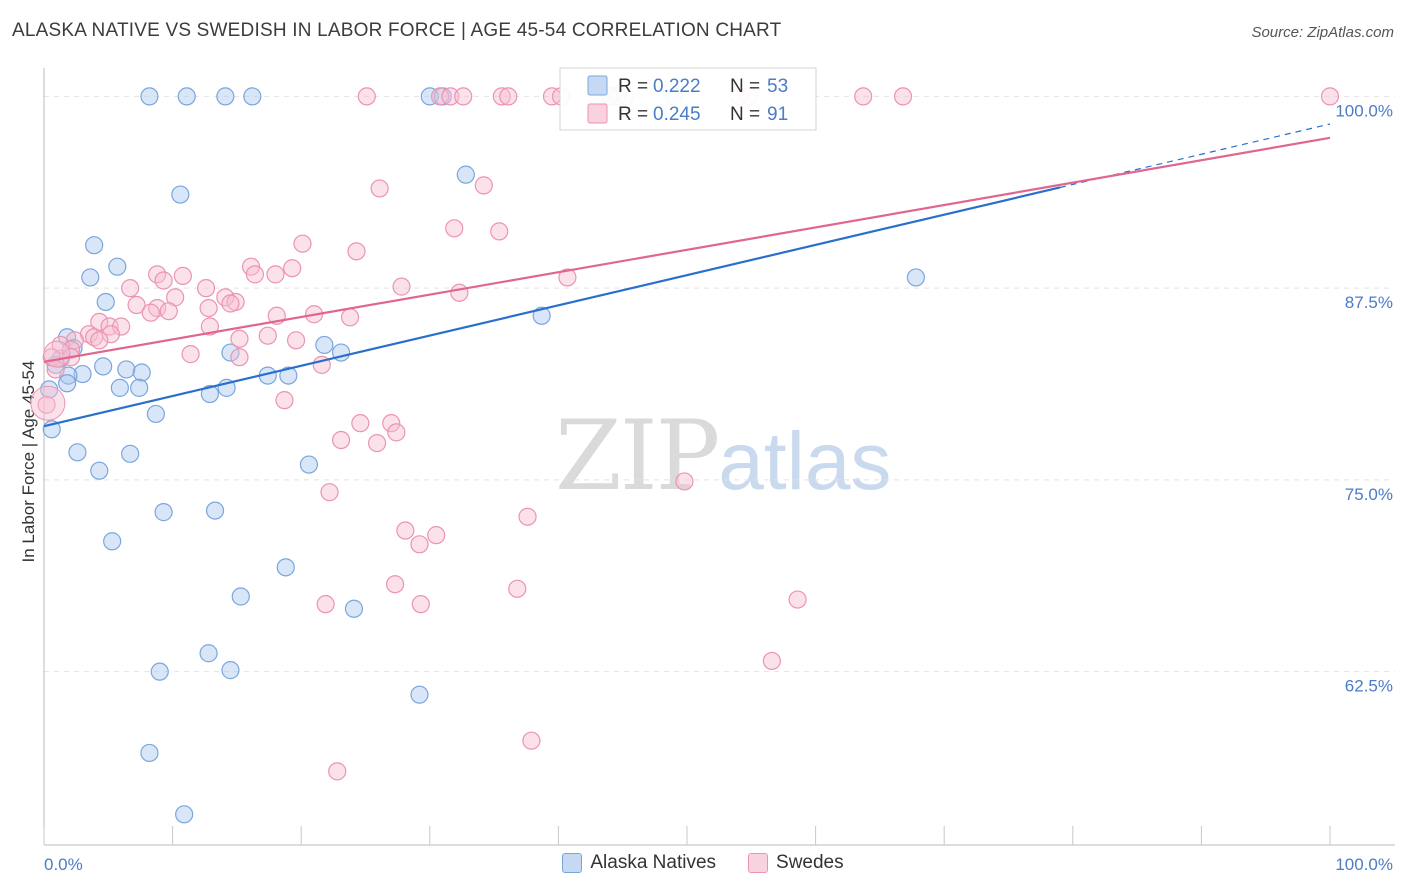 Image resolution: width=1406 pixels, height=892 pixels. Describe the element at coordinates (777, 86) in the screenshot. I see `legend-n-value: 53` at that location.